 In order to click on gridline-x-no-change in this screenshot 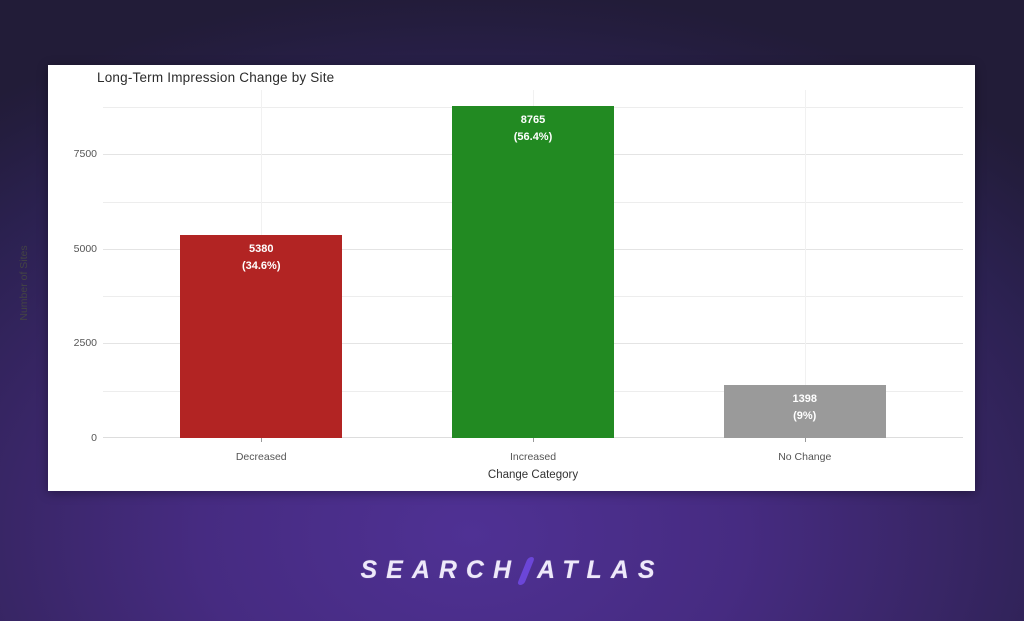, I will do `click(805, 264)`.